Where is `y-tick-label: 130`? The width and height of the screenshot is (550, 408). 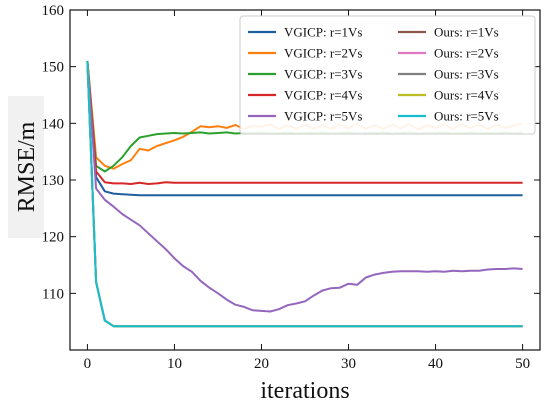
y-tick-label: 130 is located at coordinates (53, 181).